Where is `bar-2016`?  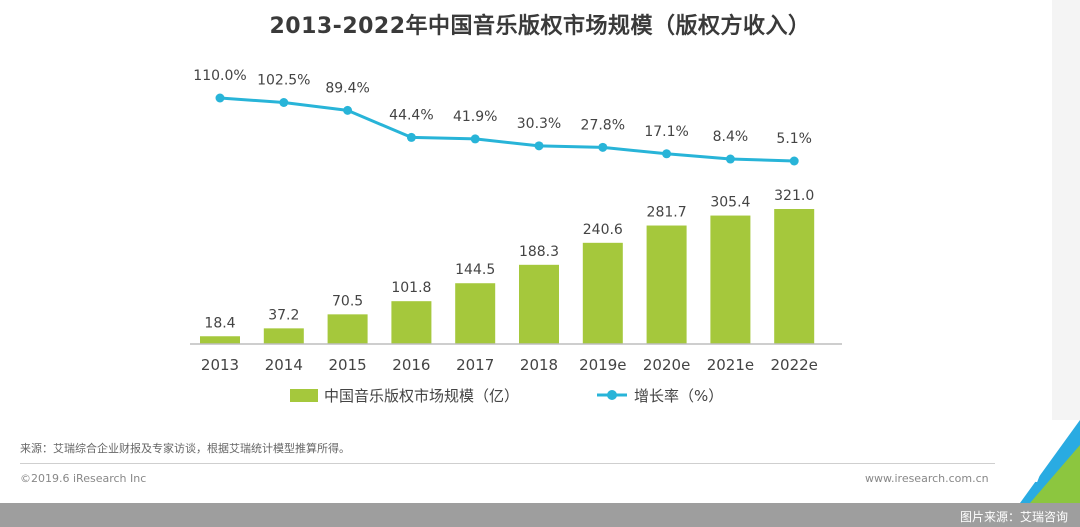
bar-2016 is located at coordinates (411, 322).